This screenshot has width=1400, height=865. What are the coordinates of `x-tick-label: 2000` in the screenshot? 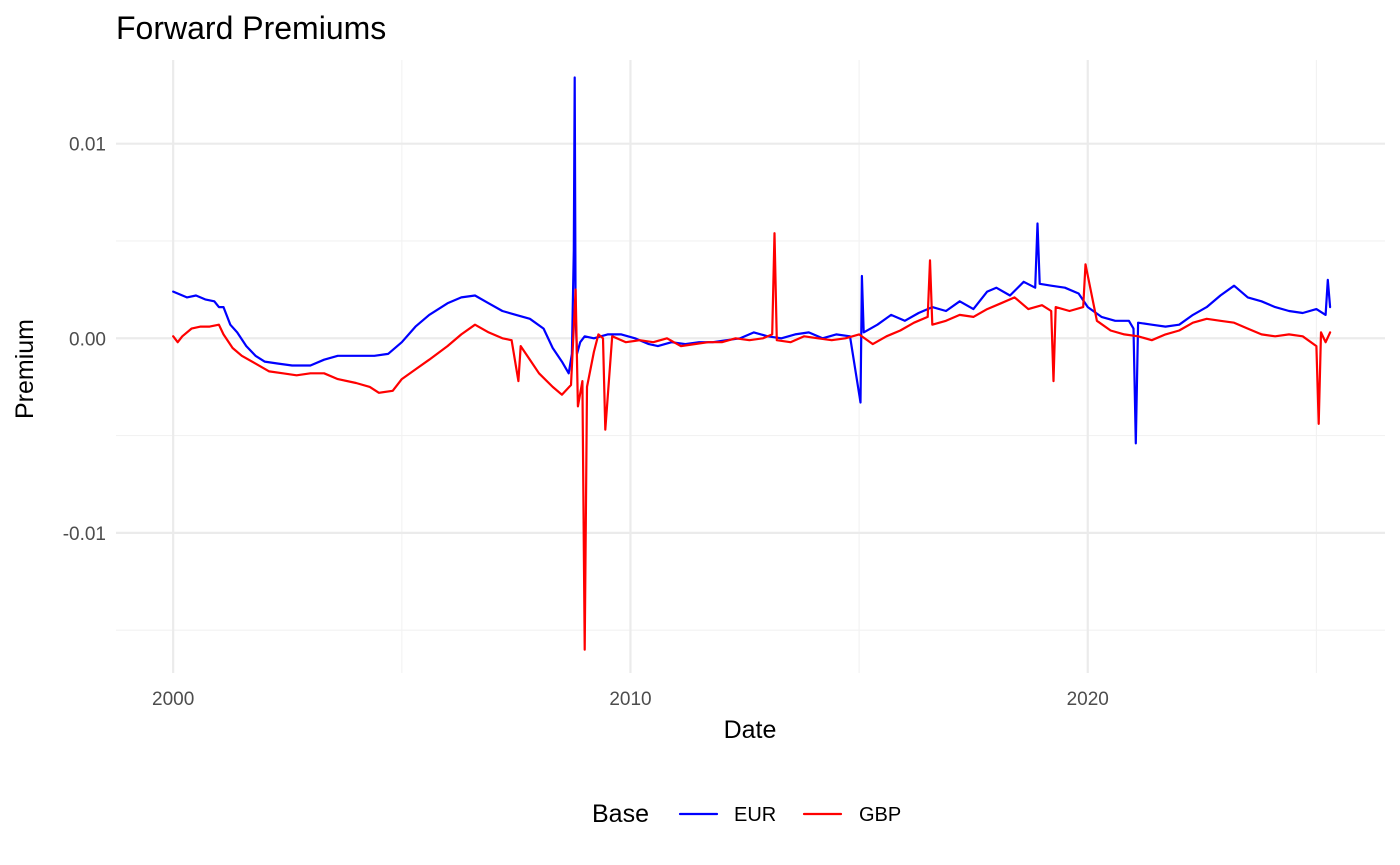 It's located at (173, 699).